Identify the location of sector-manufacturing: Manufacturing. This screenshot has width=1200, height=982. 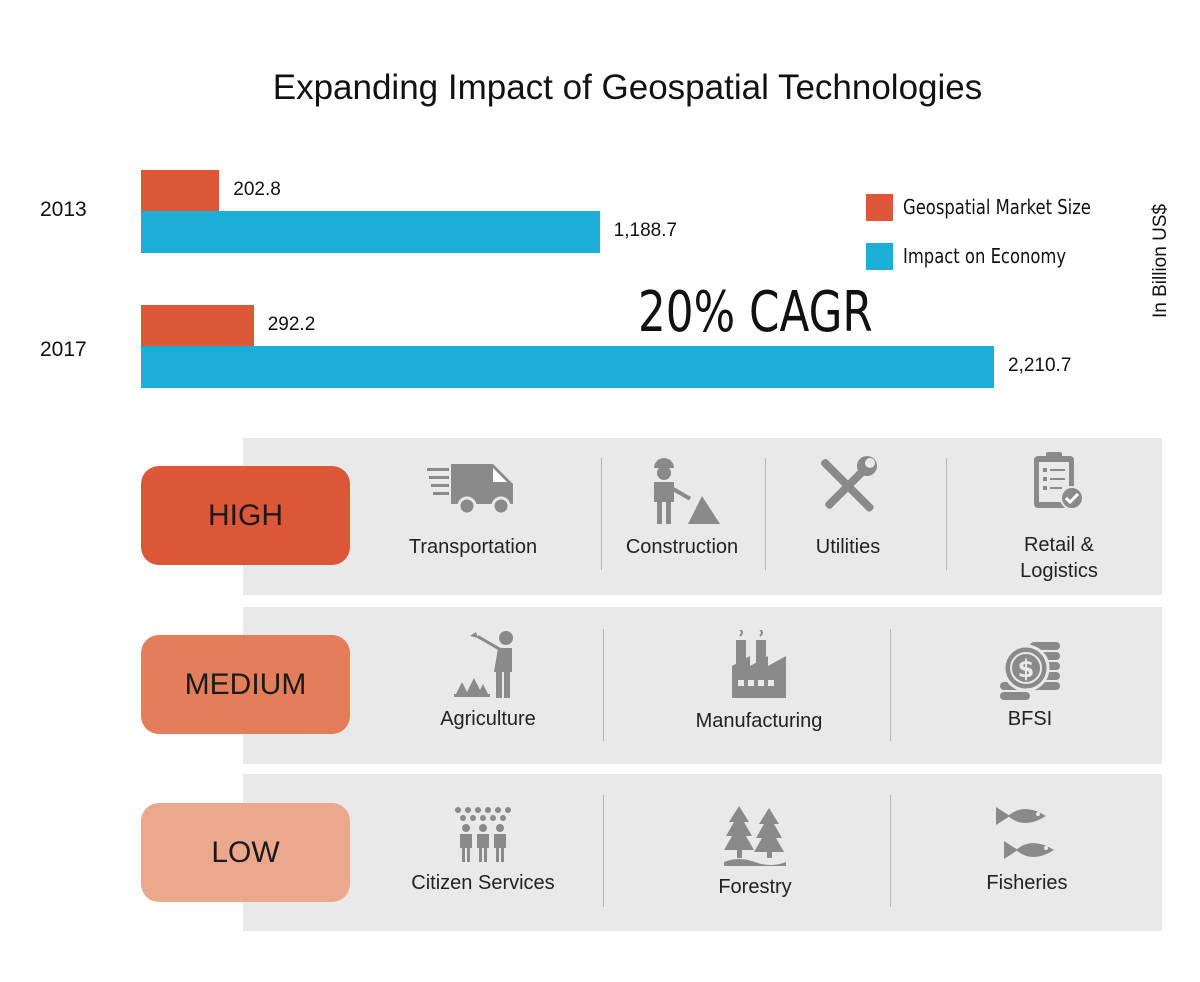
(759, 682).